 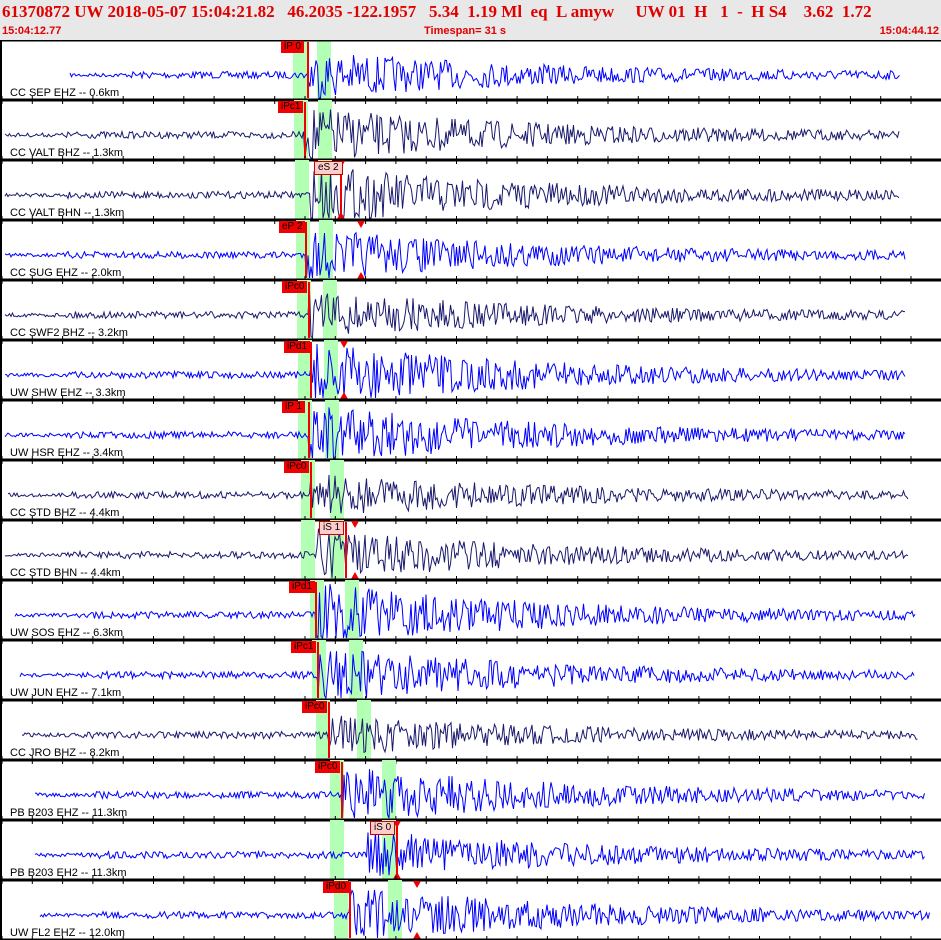 I want to click on end-time: 15:04:44.12, so click(x=909, y=31).